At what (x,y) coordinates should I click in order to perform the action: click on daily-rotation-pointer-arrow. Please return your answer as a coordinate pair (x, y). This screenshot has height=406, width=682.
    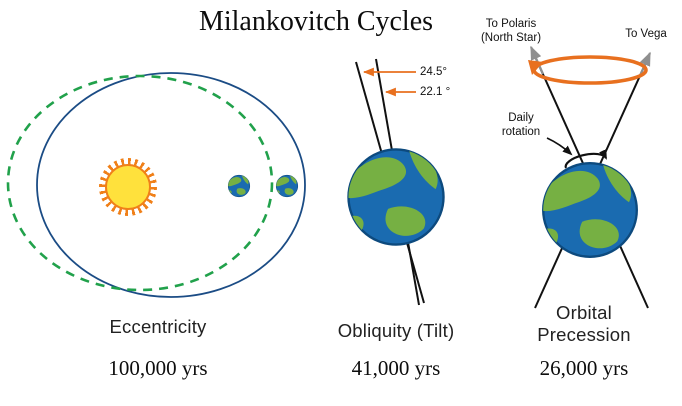
    Looking at the image, I should click on (559, 146).